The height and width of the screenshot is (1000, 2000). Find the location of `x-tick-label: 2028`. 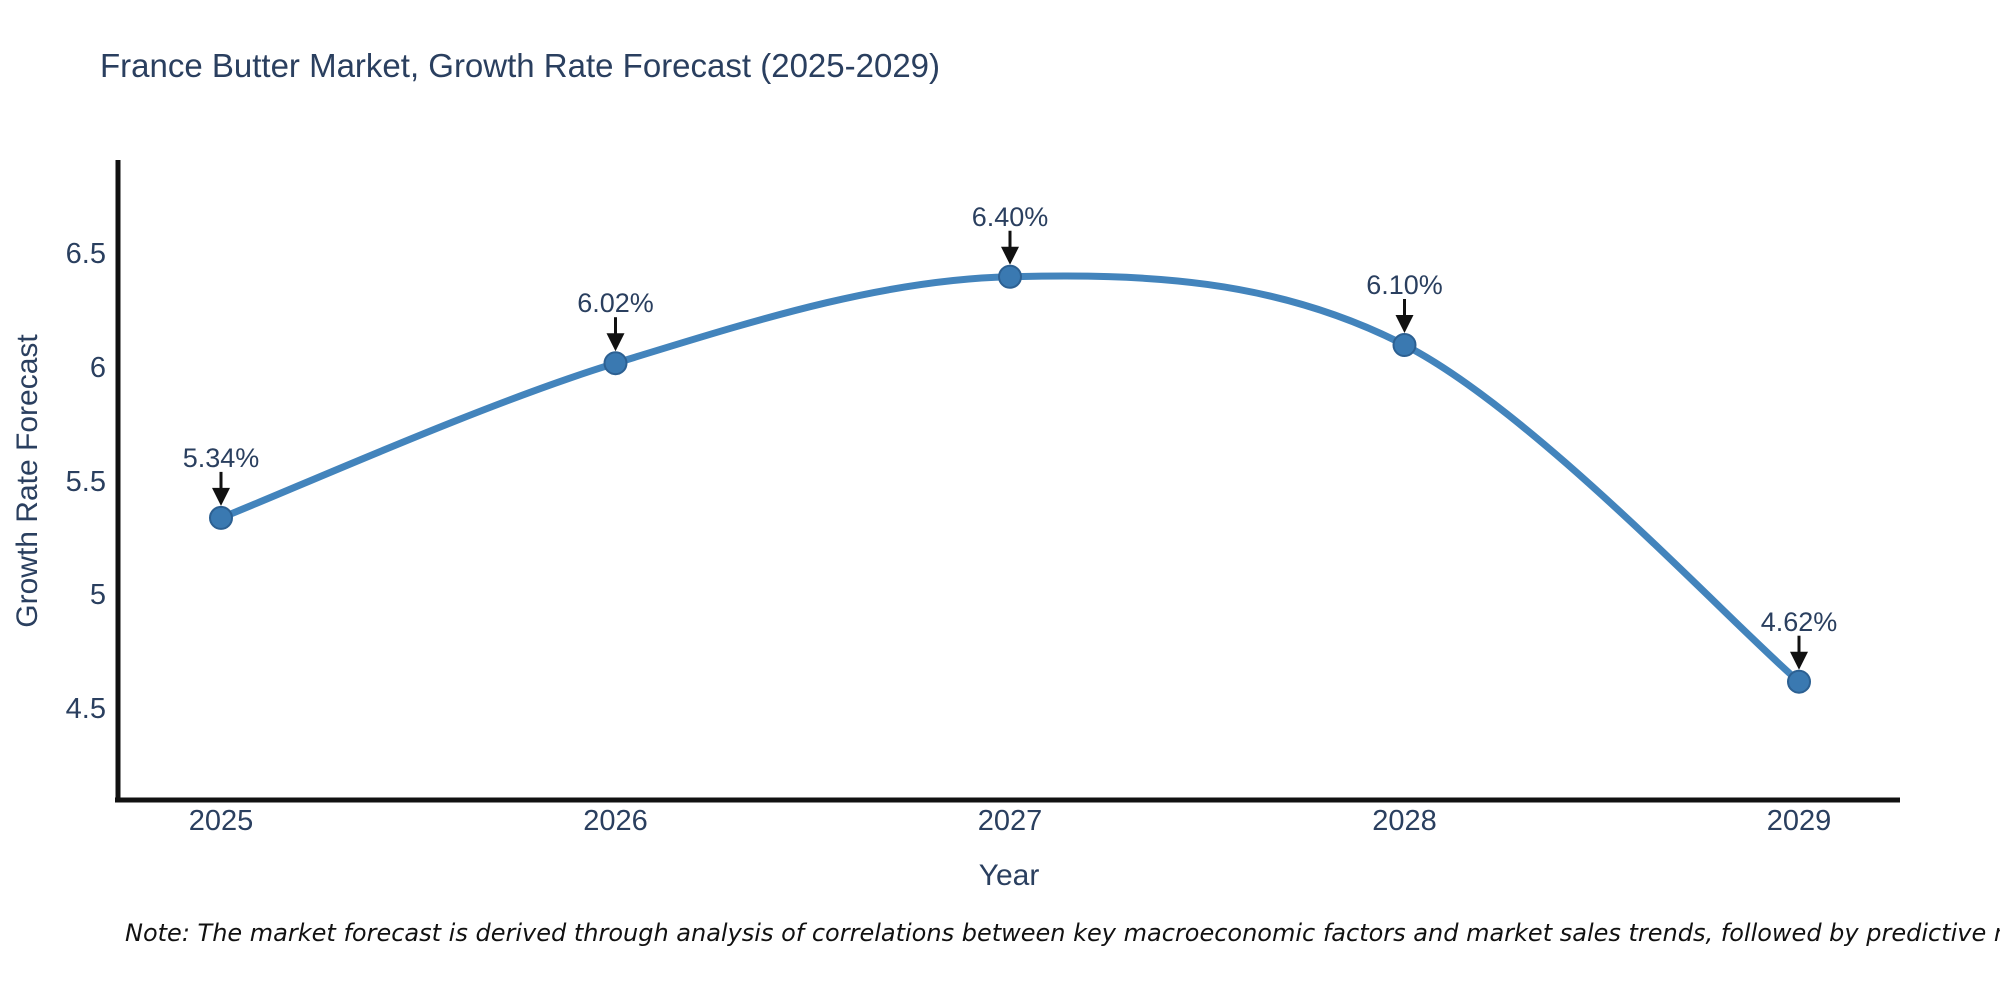

x-tick-label: 2028 is located at coordinates (1404, 821).